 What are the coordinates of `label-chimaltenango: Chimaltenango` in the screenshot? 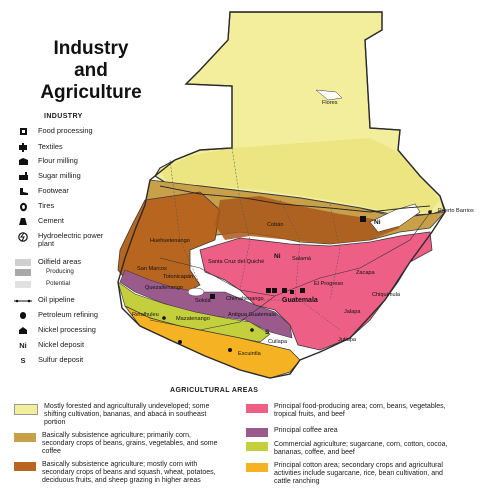 It's located at (245, 299).